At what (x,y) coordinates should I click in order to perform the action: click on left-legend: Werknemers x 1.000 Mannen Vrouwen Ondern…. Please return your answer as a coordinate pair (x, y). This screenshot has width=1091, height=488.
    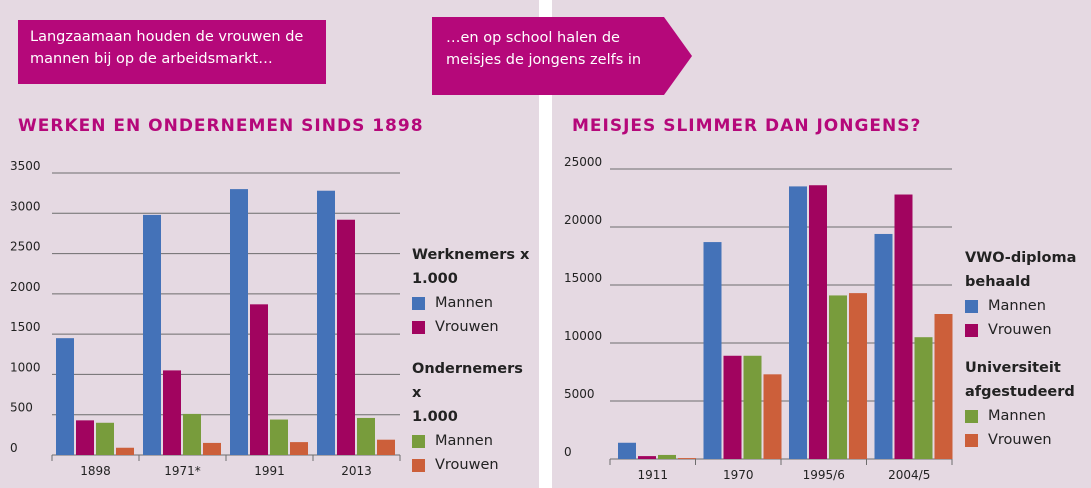
    Looking at the image, I should click on (474, 360).